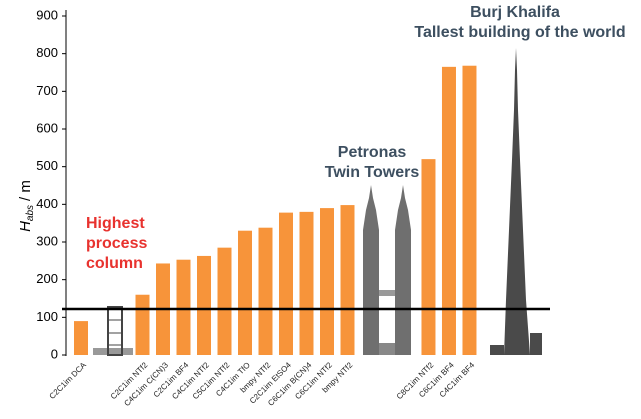  I want to click on petronas-illustration, so click(387, 270).